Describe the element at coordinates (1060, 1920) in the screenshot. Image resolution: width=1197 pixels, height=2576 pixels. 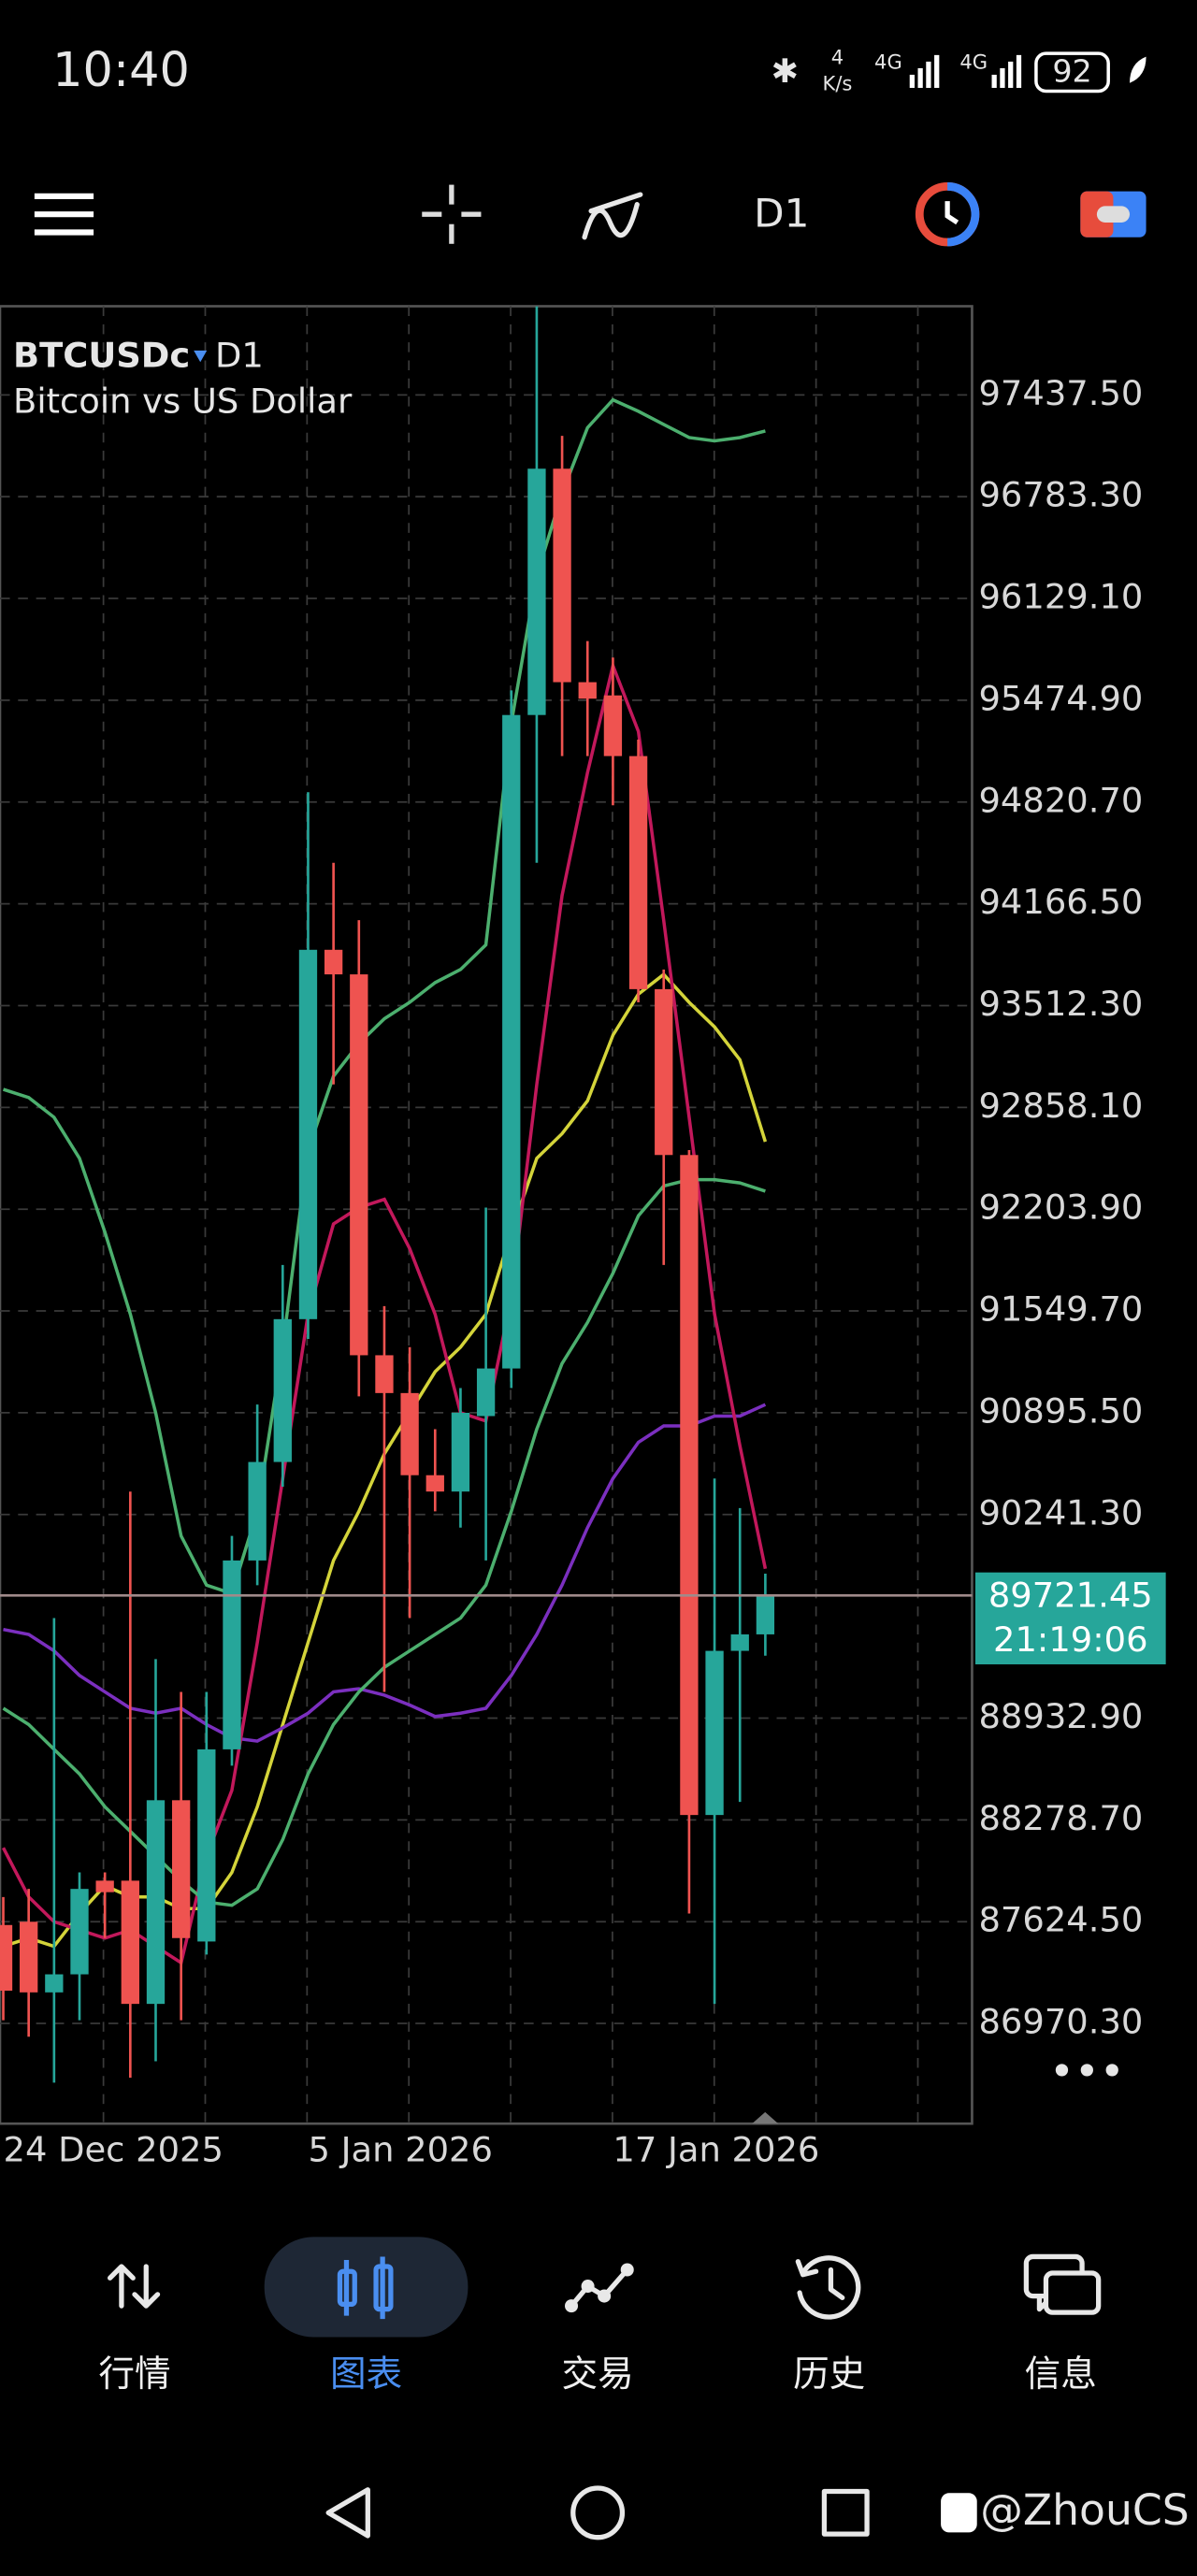
I see `y-tick-label: 87624.50` at that location.